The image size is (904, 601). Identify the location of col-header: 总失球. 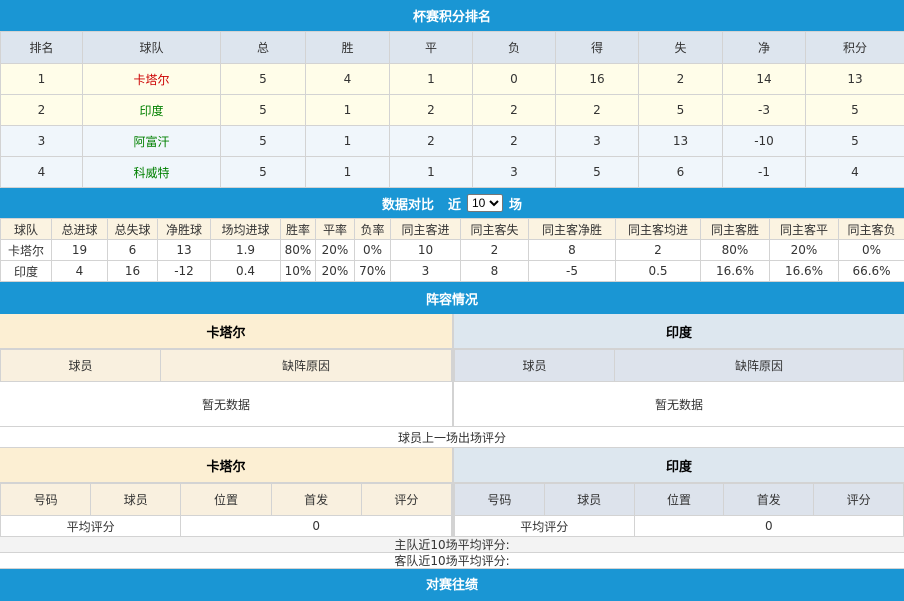
(133, 229).